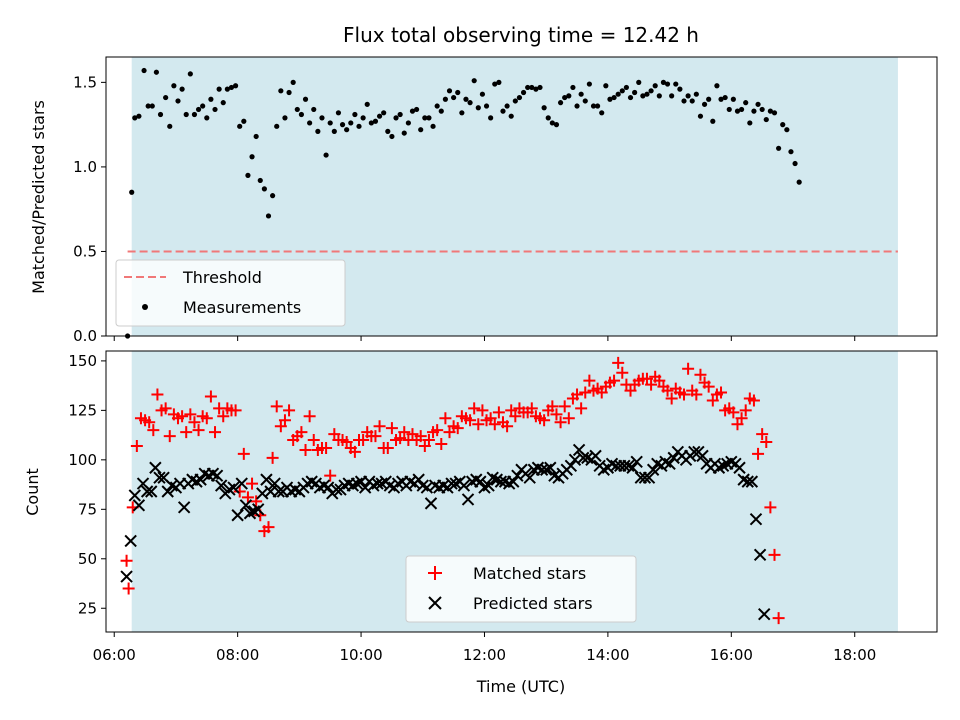  Describe the element at coordinates (435, 573) in the screenshot. I see `legend-matched-marker` at that location.